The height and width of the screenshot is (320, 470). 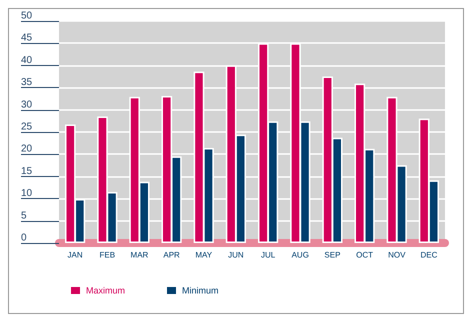 I want to click on y-tick-label: 30, so click(x=27, y=104).